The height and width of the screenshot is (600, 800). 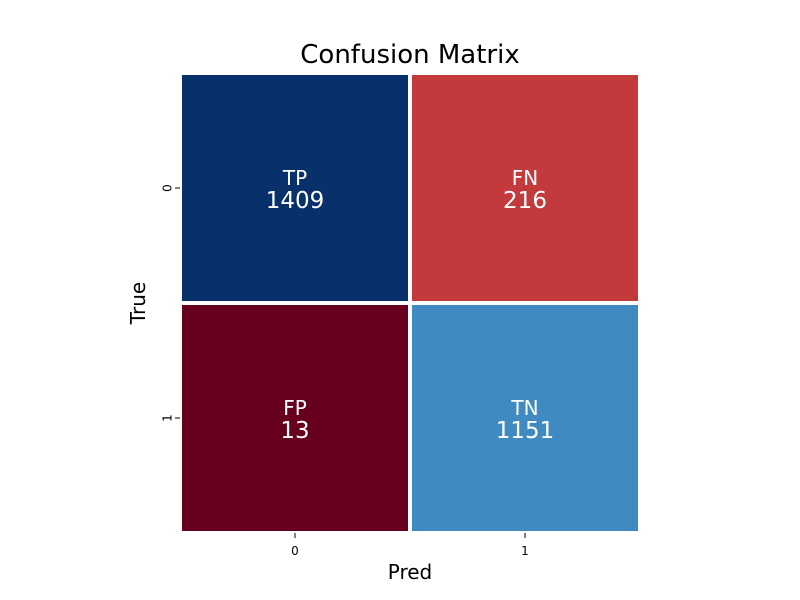 I want to click on heatmap-cell-fn, so click(x=525, y=188).